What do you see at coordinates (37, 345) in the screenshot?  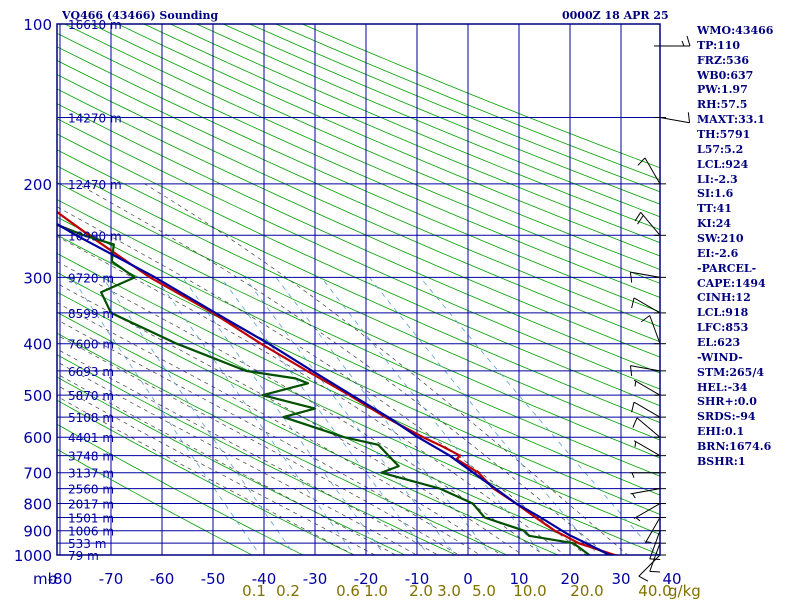 I see `pressure-tick-label: 400` at bounding box center [37, 345].